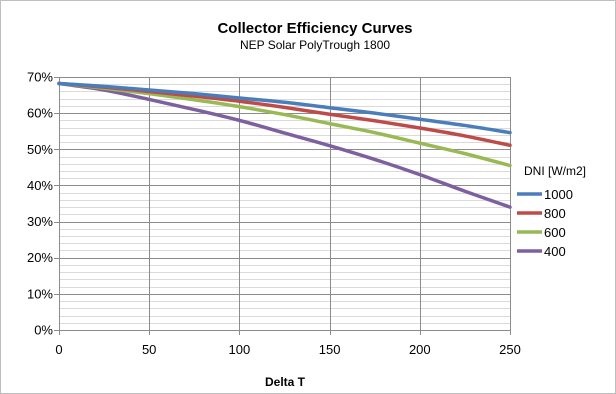 The image size is (616, 394). What do you see at coordinates (43, 330) in the screenshot?
I see `y-tick-label: 0%` at bounding box center [43, 330].